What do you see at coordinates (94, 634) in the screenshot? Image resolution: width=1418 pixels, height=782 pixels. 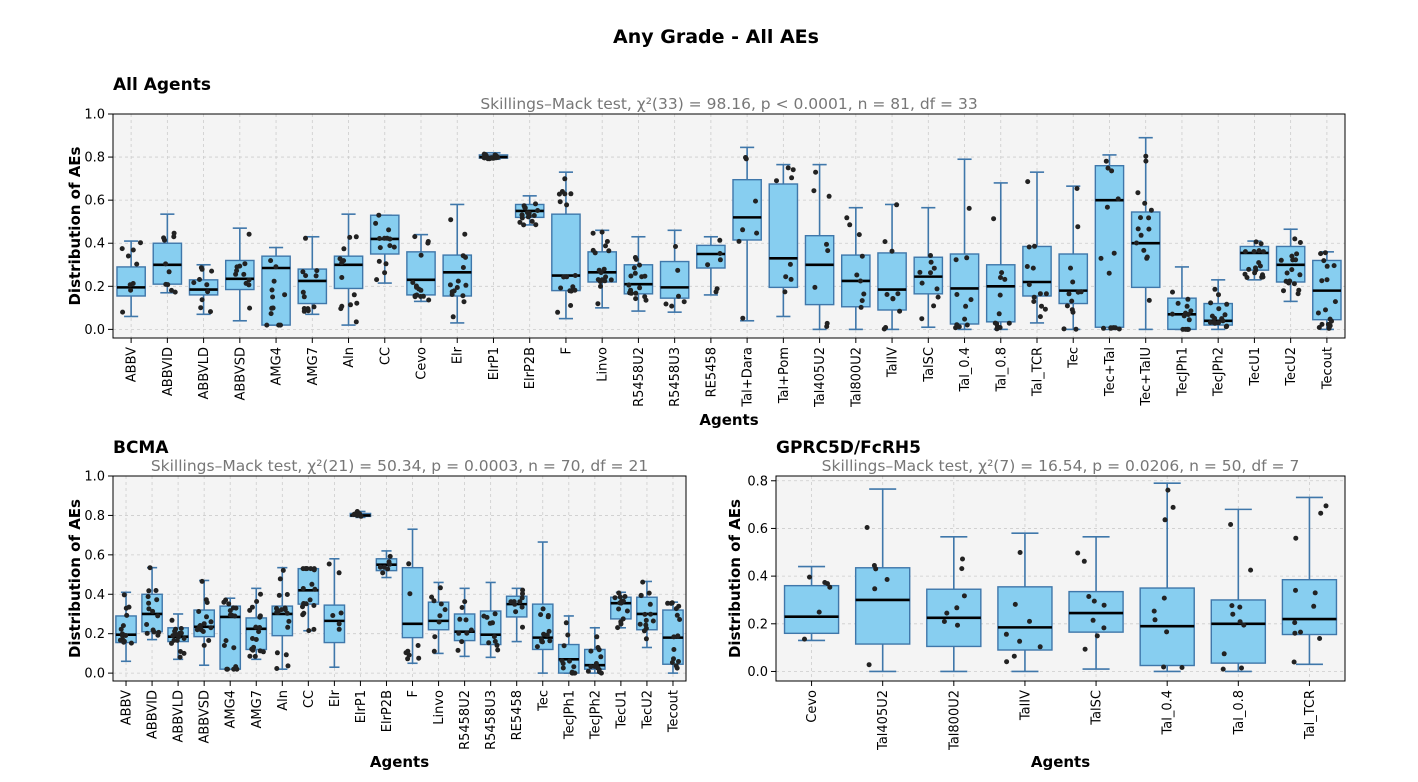 I see `y-tick-label: 0.2` at bounding box center [94, 634].